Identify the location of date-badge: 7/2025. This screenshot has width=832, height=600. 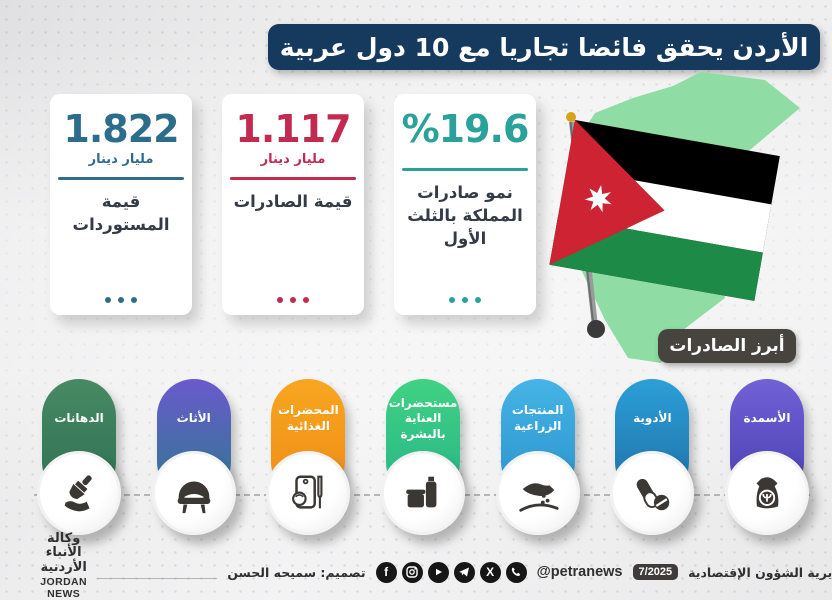
(655, 572).